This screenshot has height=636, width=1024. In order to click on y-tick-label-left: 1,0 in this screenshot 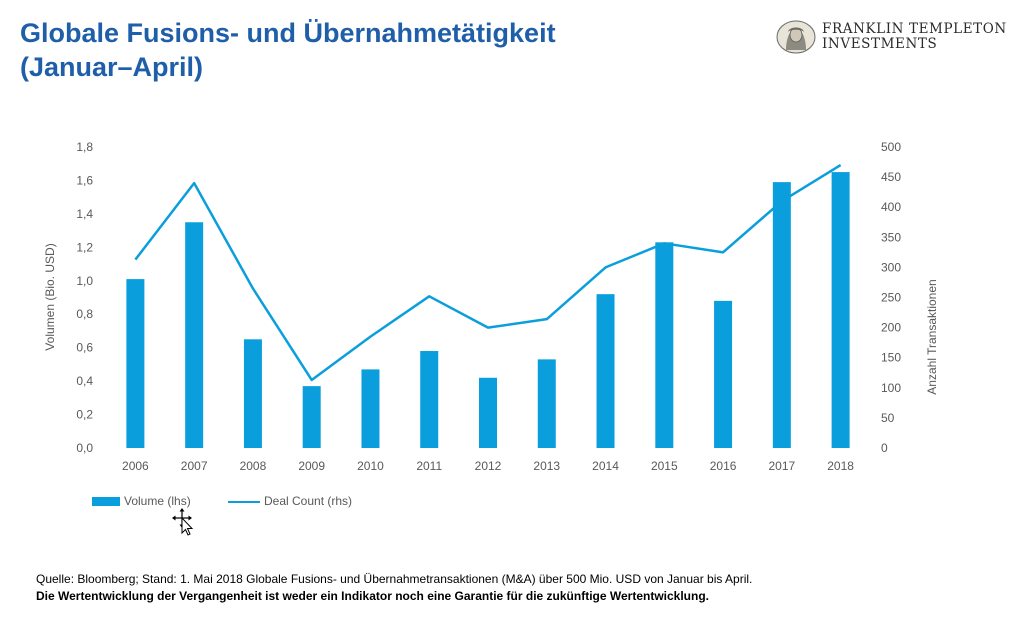, I will do `click(84, 281)`.